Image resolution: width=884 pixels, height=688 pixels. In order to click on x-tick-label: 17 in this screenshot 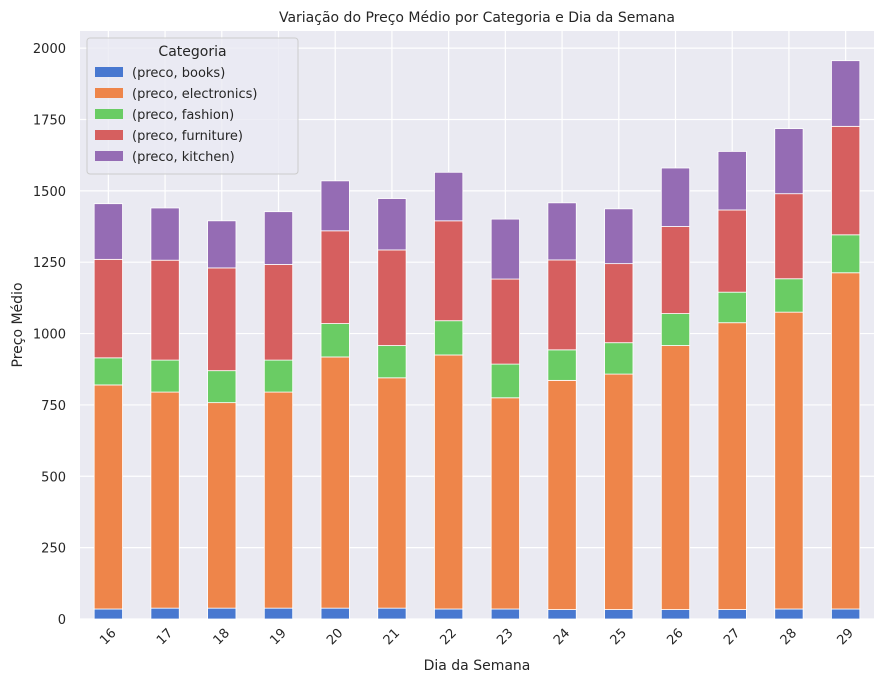, I will do `click(165, 637)`.